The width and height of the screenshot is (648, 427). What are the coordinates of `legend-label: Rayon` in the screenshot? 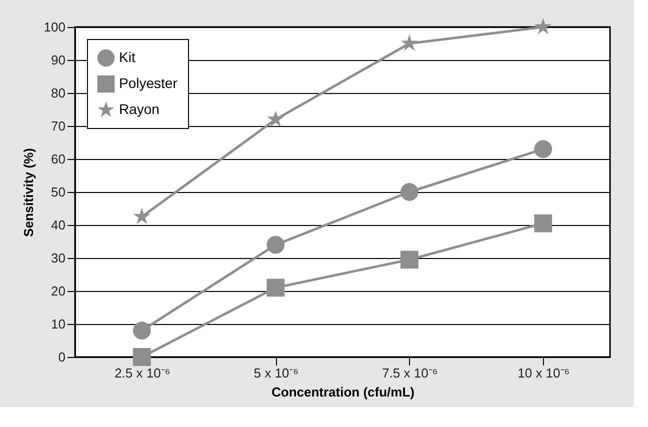 It's located at (139, 109).